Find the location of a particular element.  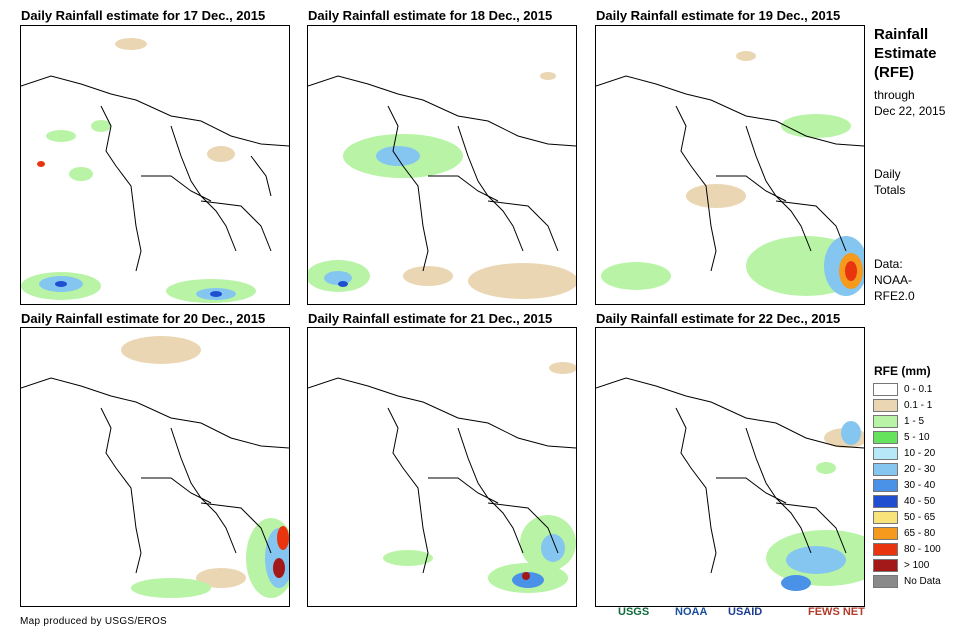

legend-item: 30 - 40 is located at coordinates (907, 485).